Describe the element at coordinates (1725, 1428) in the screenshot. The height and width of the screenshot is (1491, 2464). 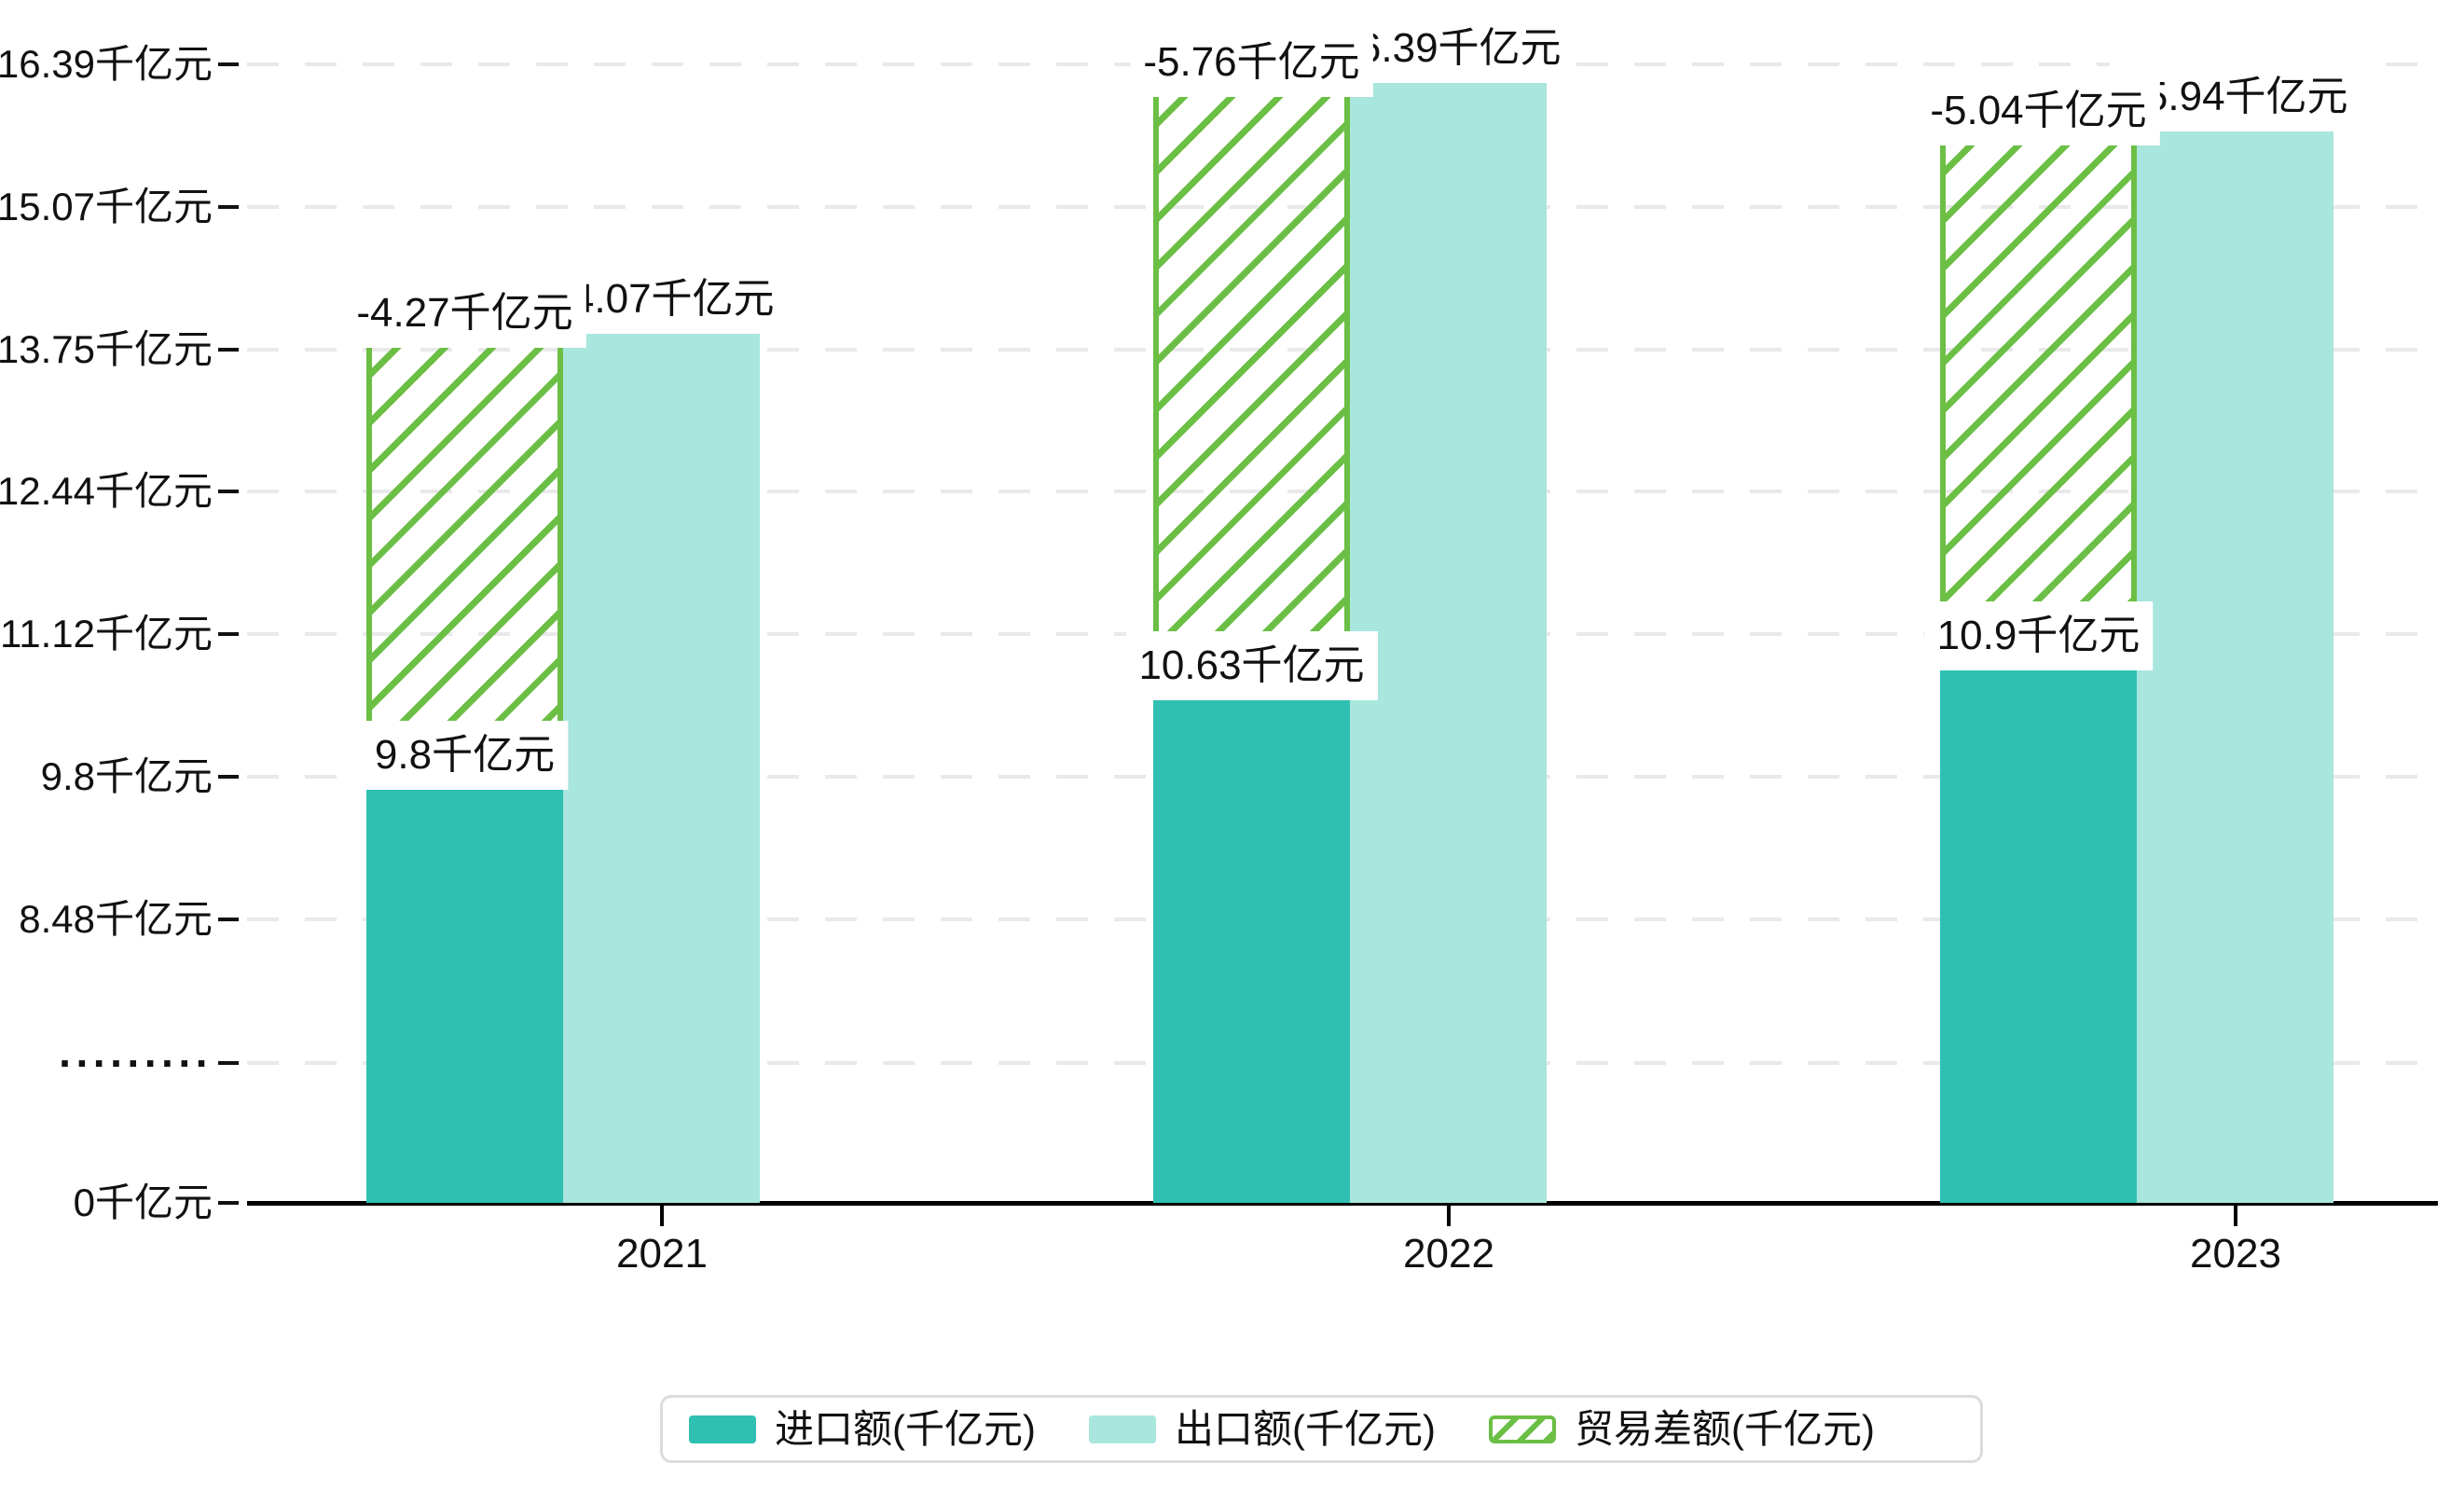
I see `legend-label: 贸易差额(千亿元)` at that location.